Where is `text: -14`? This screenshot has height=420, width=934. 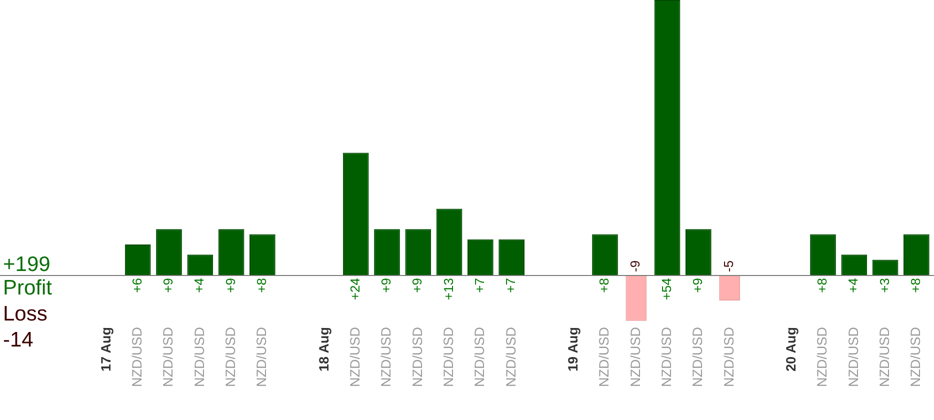
text: -14 is located at coordinates (18, 340).